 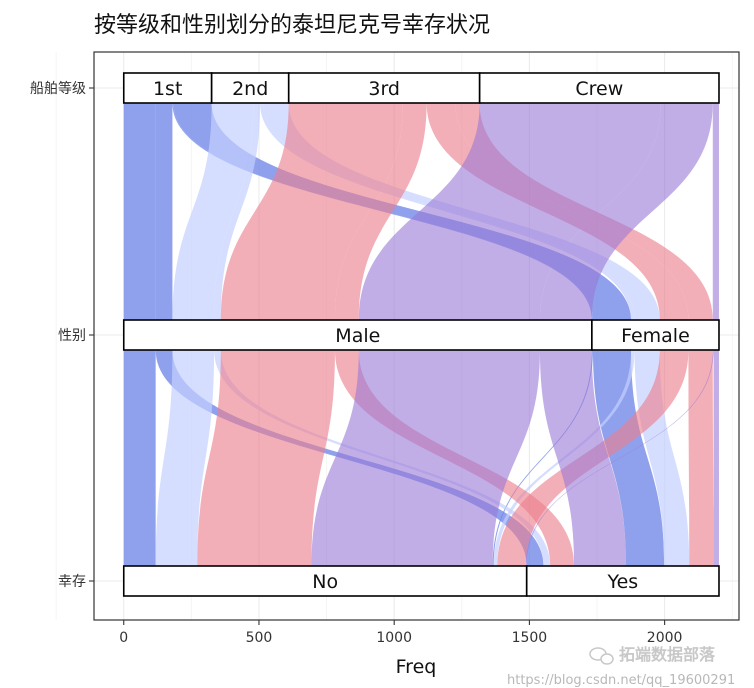 I want to click on x-tick-label: 0, so click(x=123, y=638).